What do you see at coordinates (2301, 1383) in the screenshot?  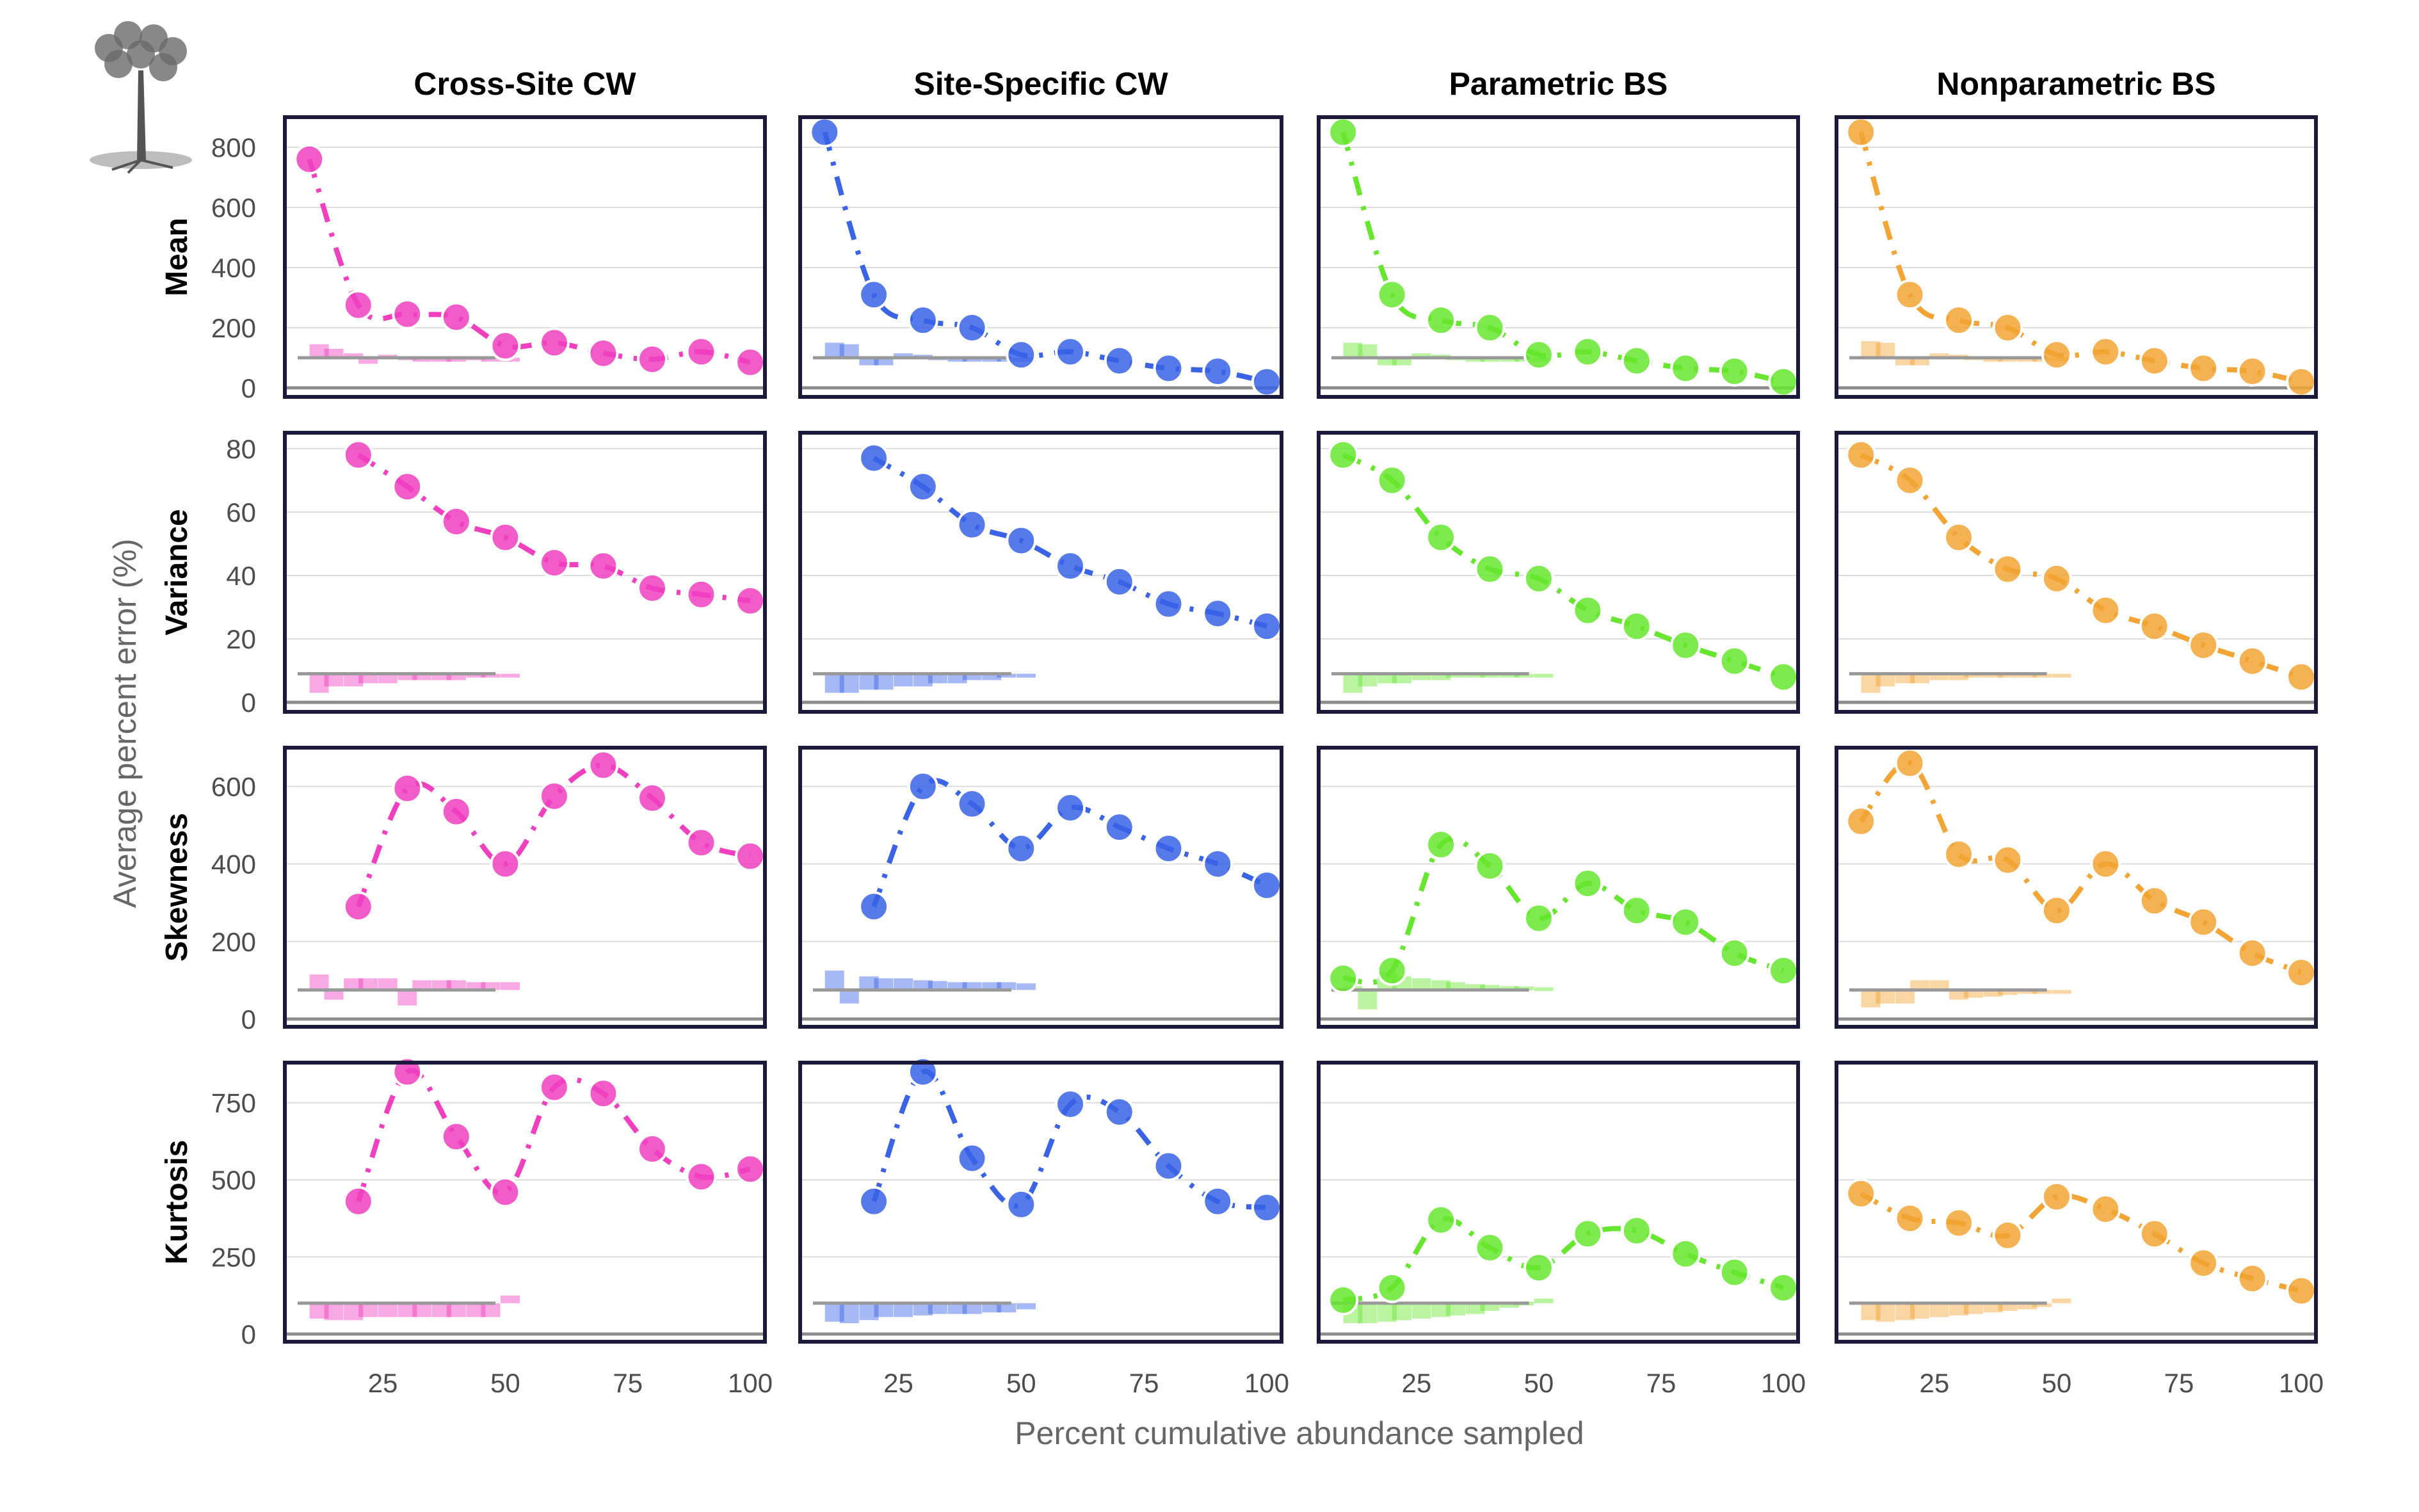 I see `x-tick-label: 100` at bounding box center [2301, 1383].